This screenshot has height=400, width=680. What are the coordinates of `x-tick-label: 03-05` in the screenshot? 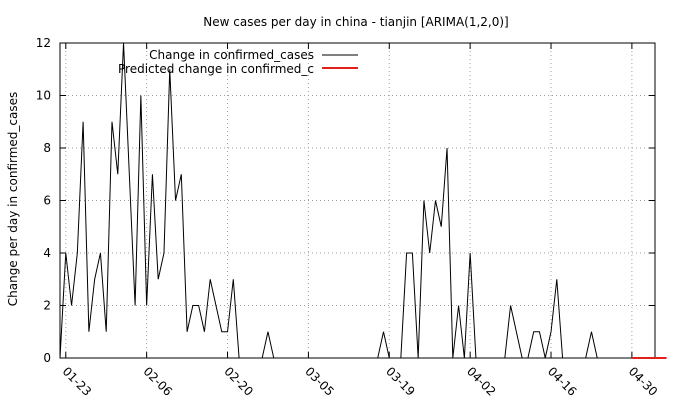 It's located at (319, 381).